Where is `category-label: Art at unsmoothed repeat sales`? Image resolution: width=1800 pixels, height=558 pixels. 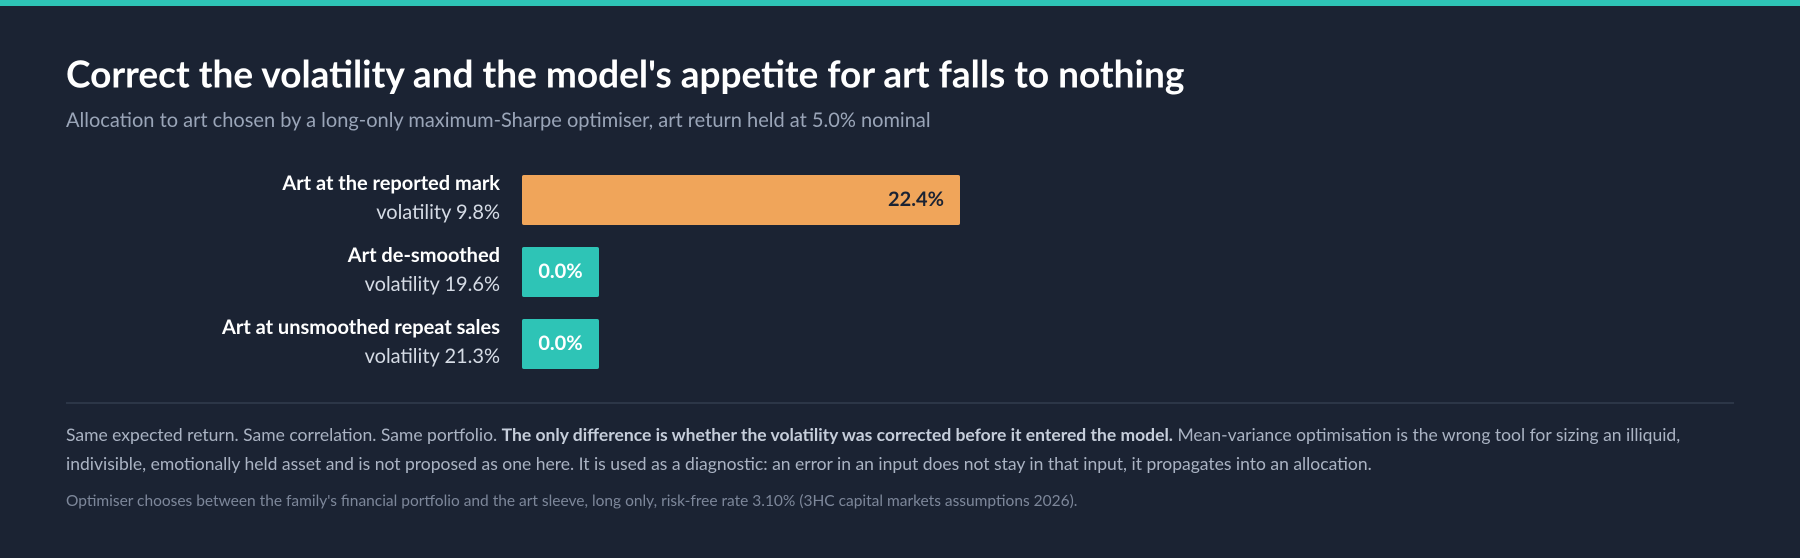 category-label: Art at unsmoothed repeat sales is located at coordinates (360, 327).